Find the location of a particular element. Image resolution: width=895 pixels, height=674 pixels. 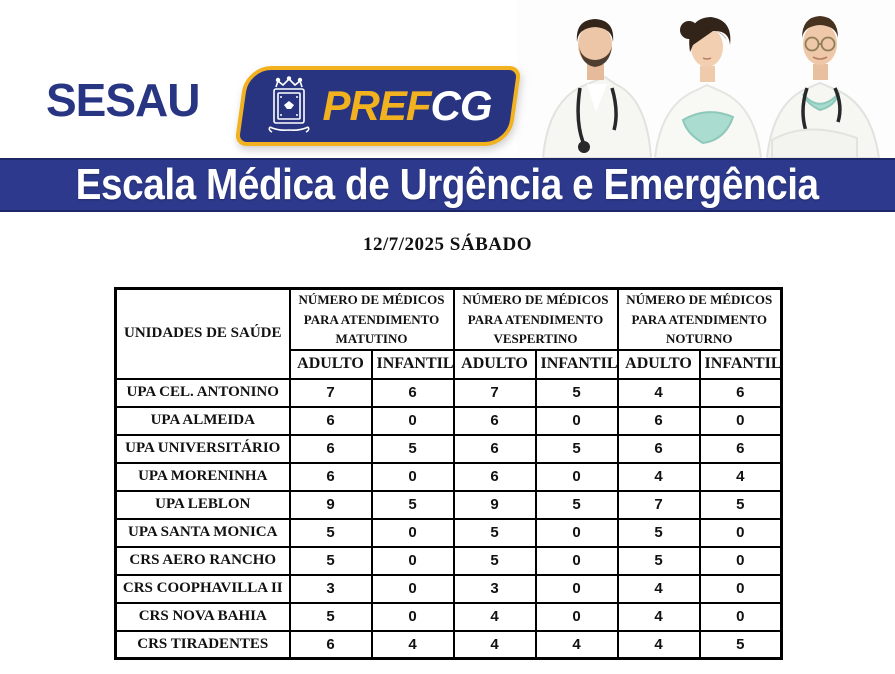

table-row: UPA UNIVERSITÁRIO 6 5 6 5 6 6 is located at coordinates (448, 448).